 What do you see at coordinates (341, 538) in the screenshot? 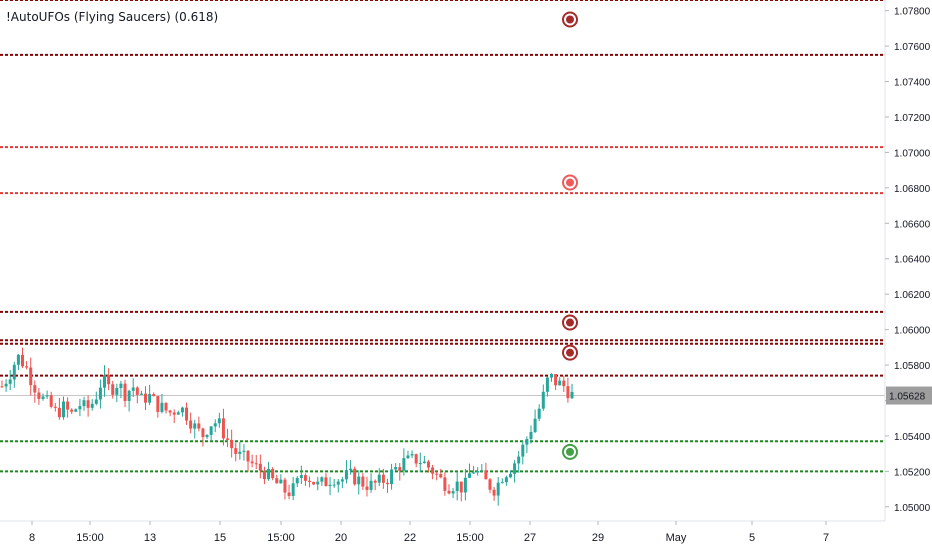
I see `x-tick-label: 20` at bounding box center [341, 538].